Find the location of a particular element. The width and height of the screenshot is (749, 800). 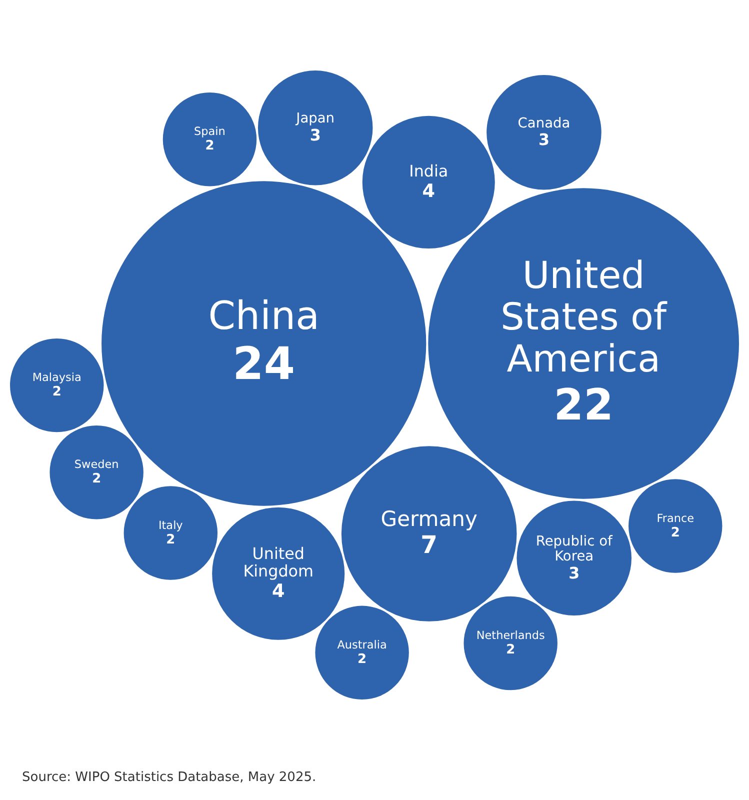

data-label: 22 is located at coordinates (584, 405).